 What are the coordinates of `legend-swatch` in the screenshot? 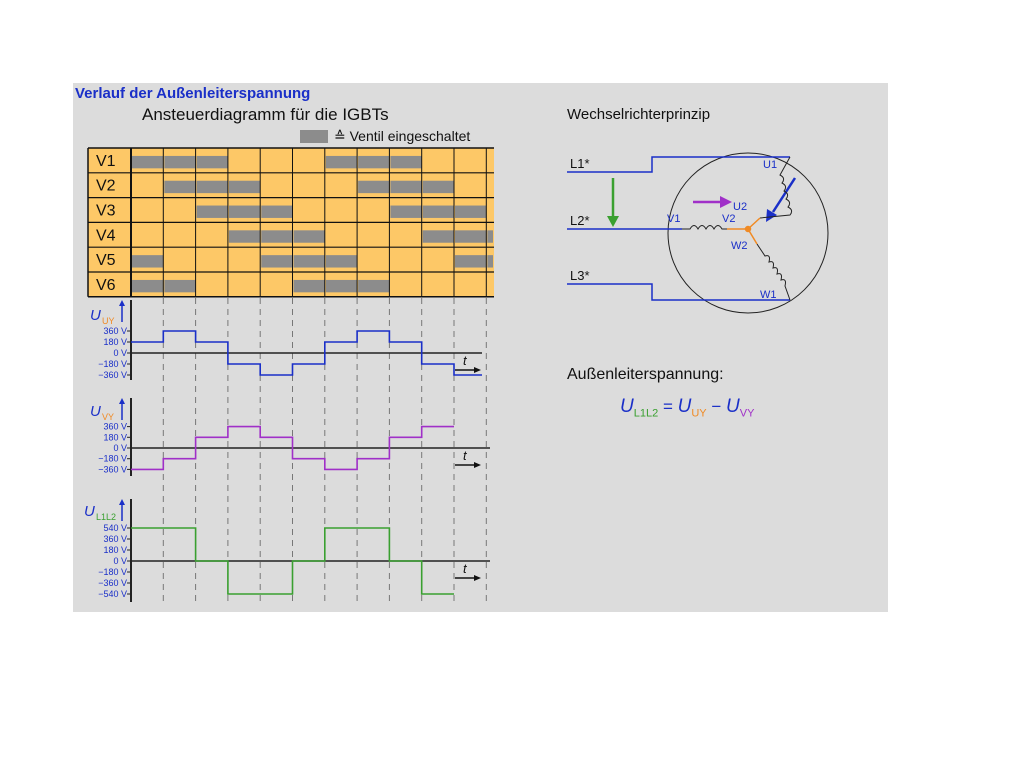 It's located at (314, 136).